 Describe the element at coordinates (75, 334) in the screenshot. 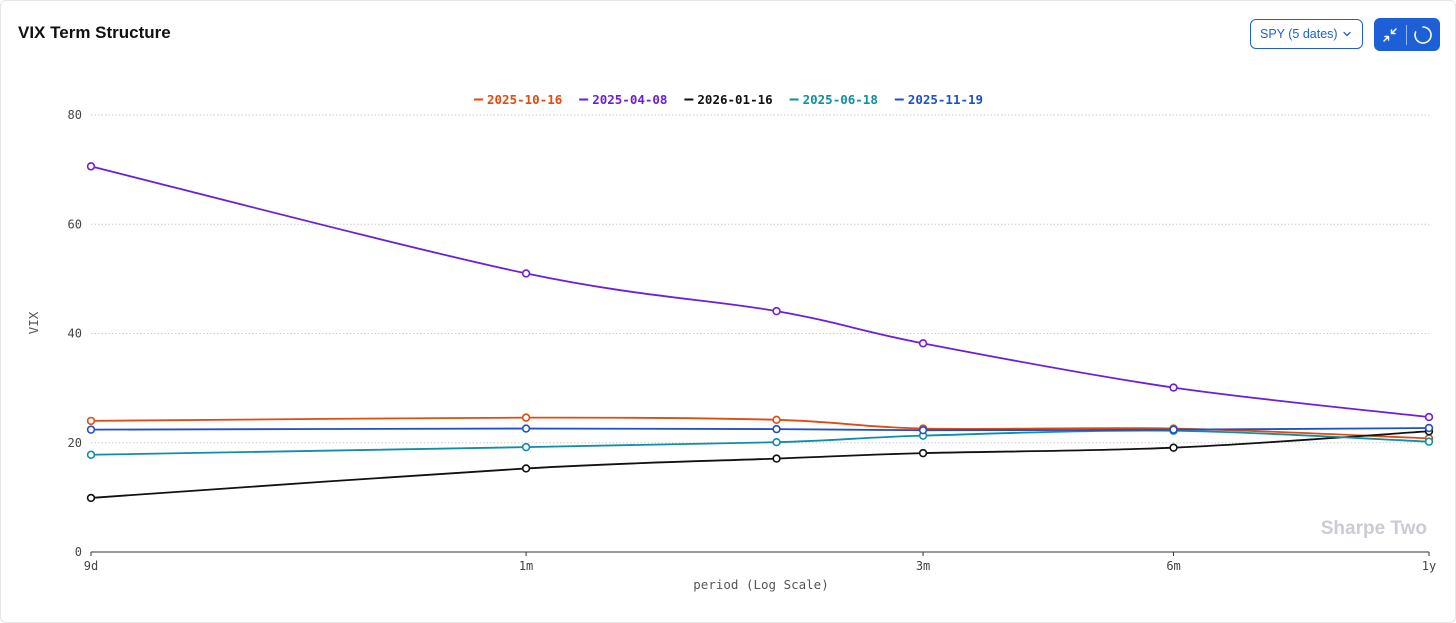

I see `y-tick-label: 40` at that location.